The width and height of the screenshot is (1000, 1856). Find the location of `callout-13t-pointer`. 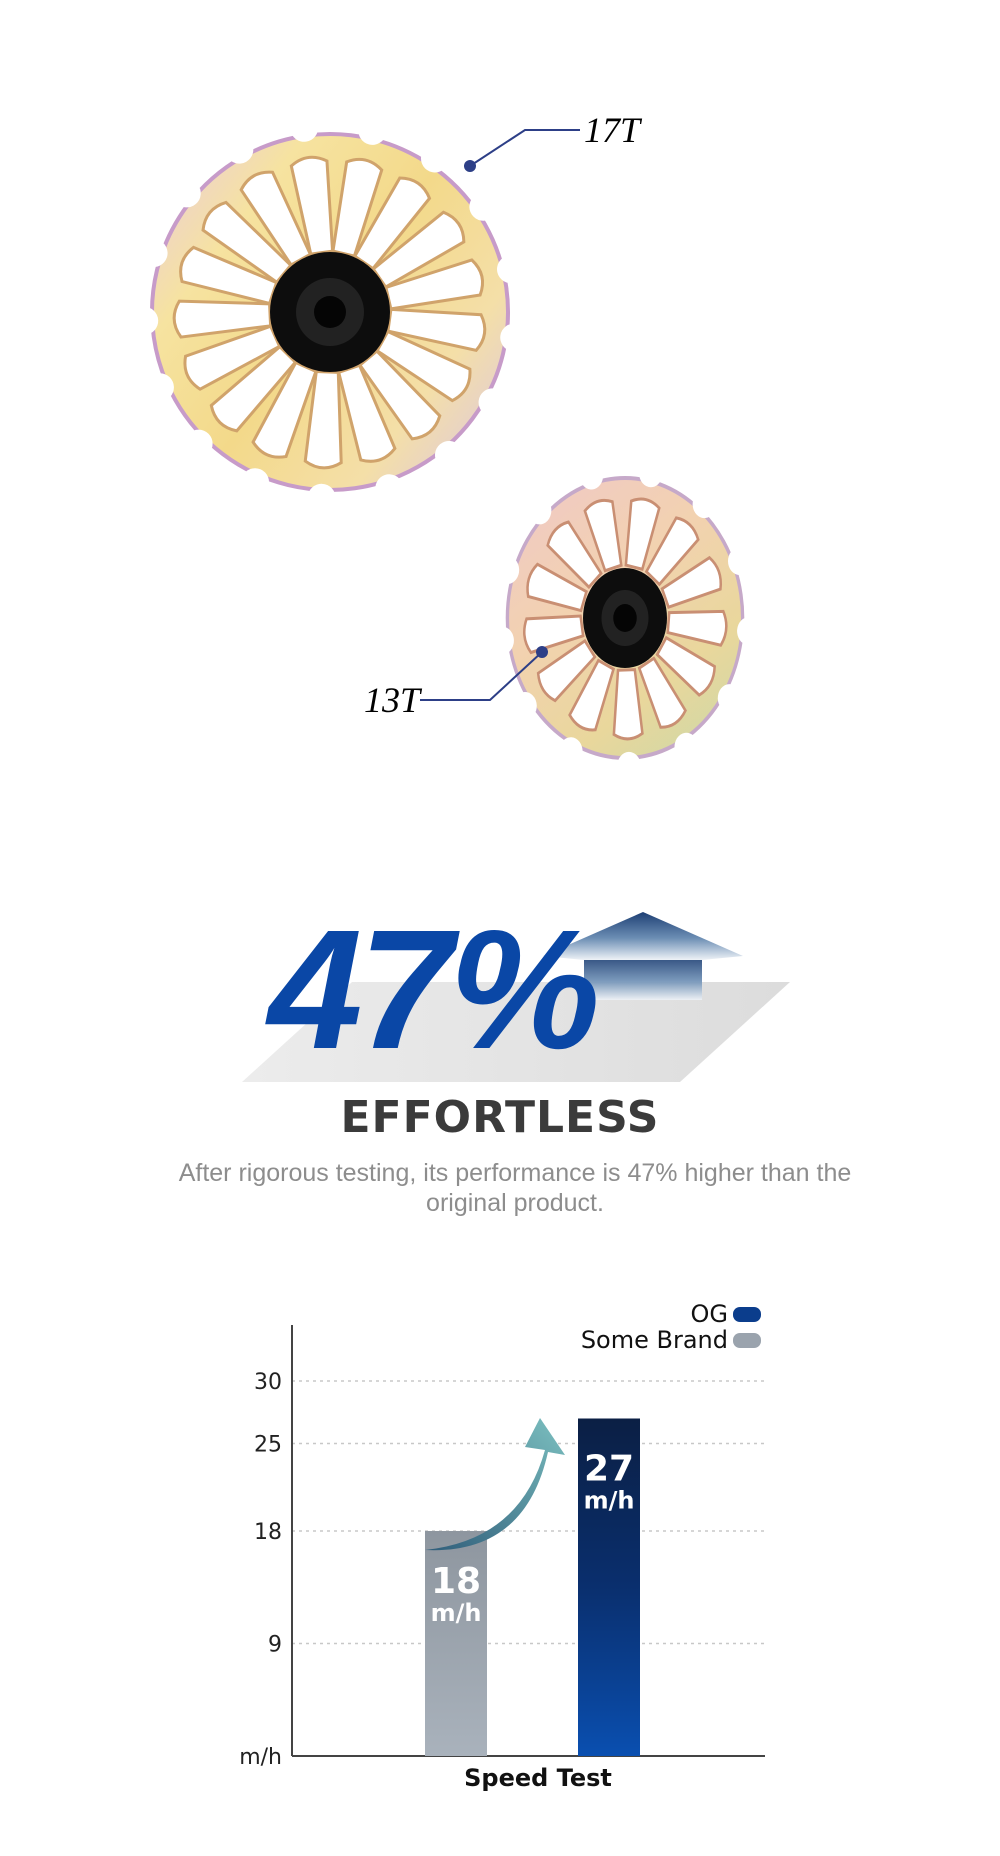

callout-13t-pointer is located at coordinates (484, 673).